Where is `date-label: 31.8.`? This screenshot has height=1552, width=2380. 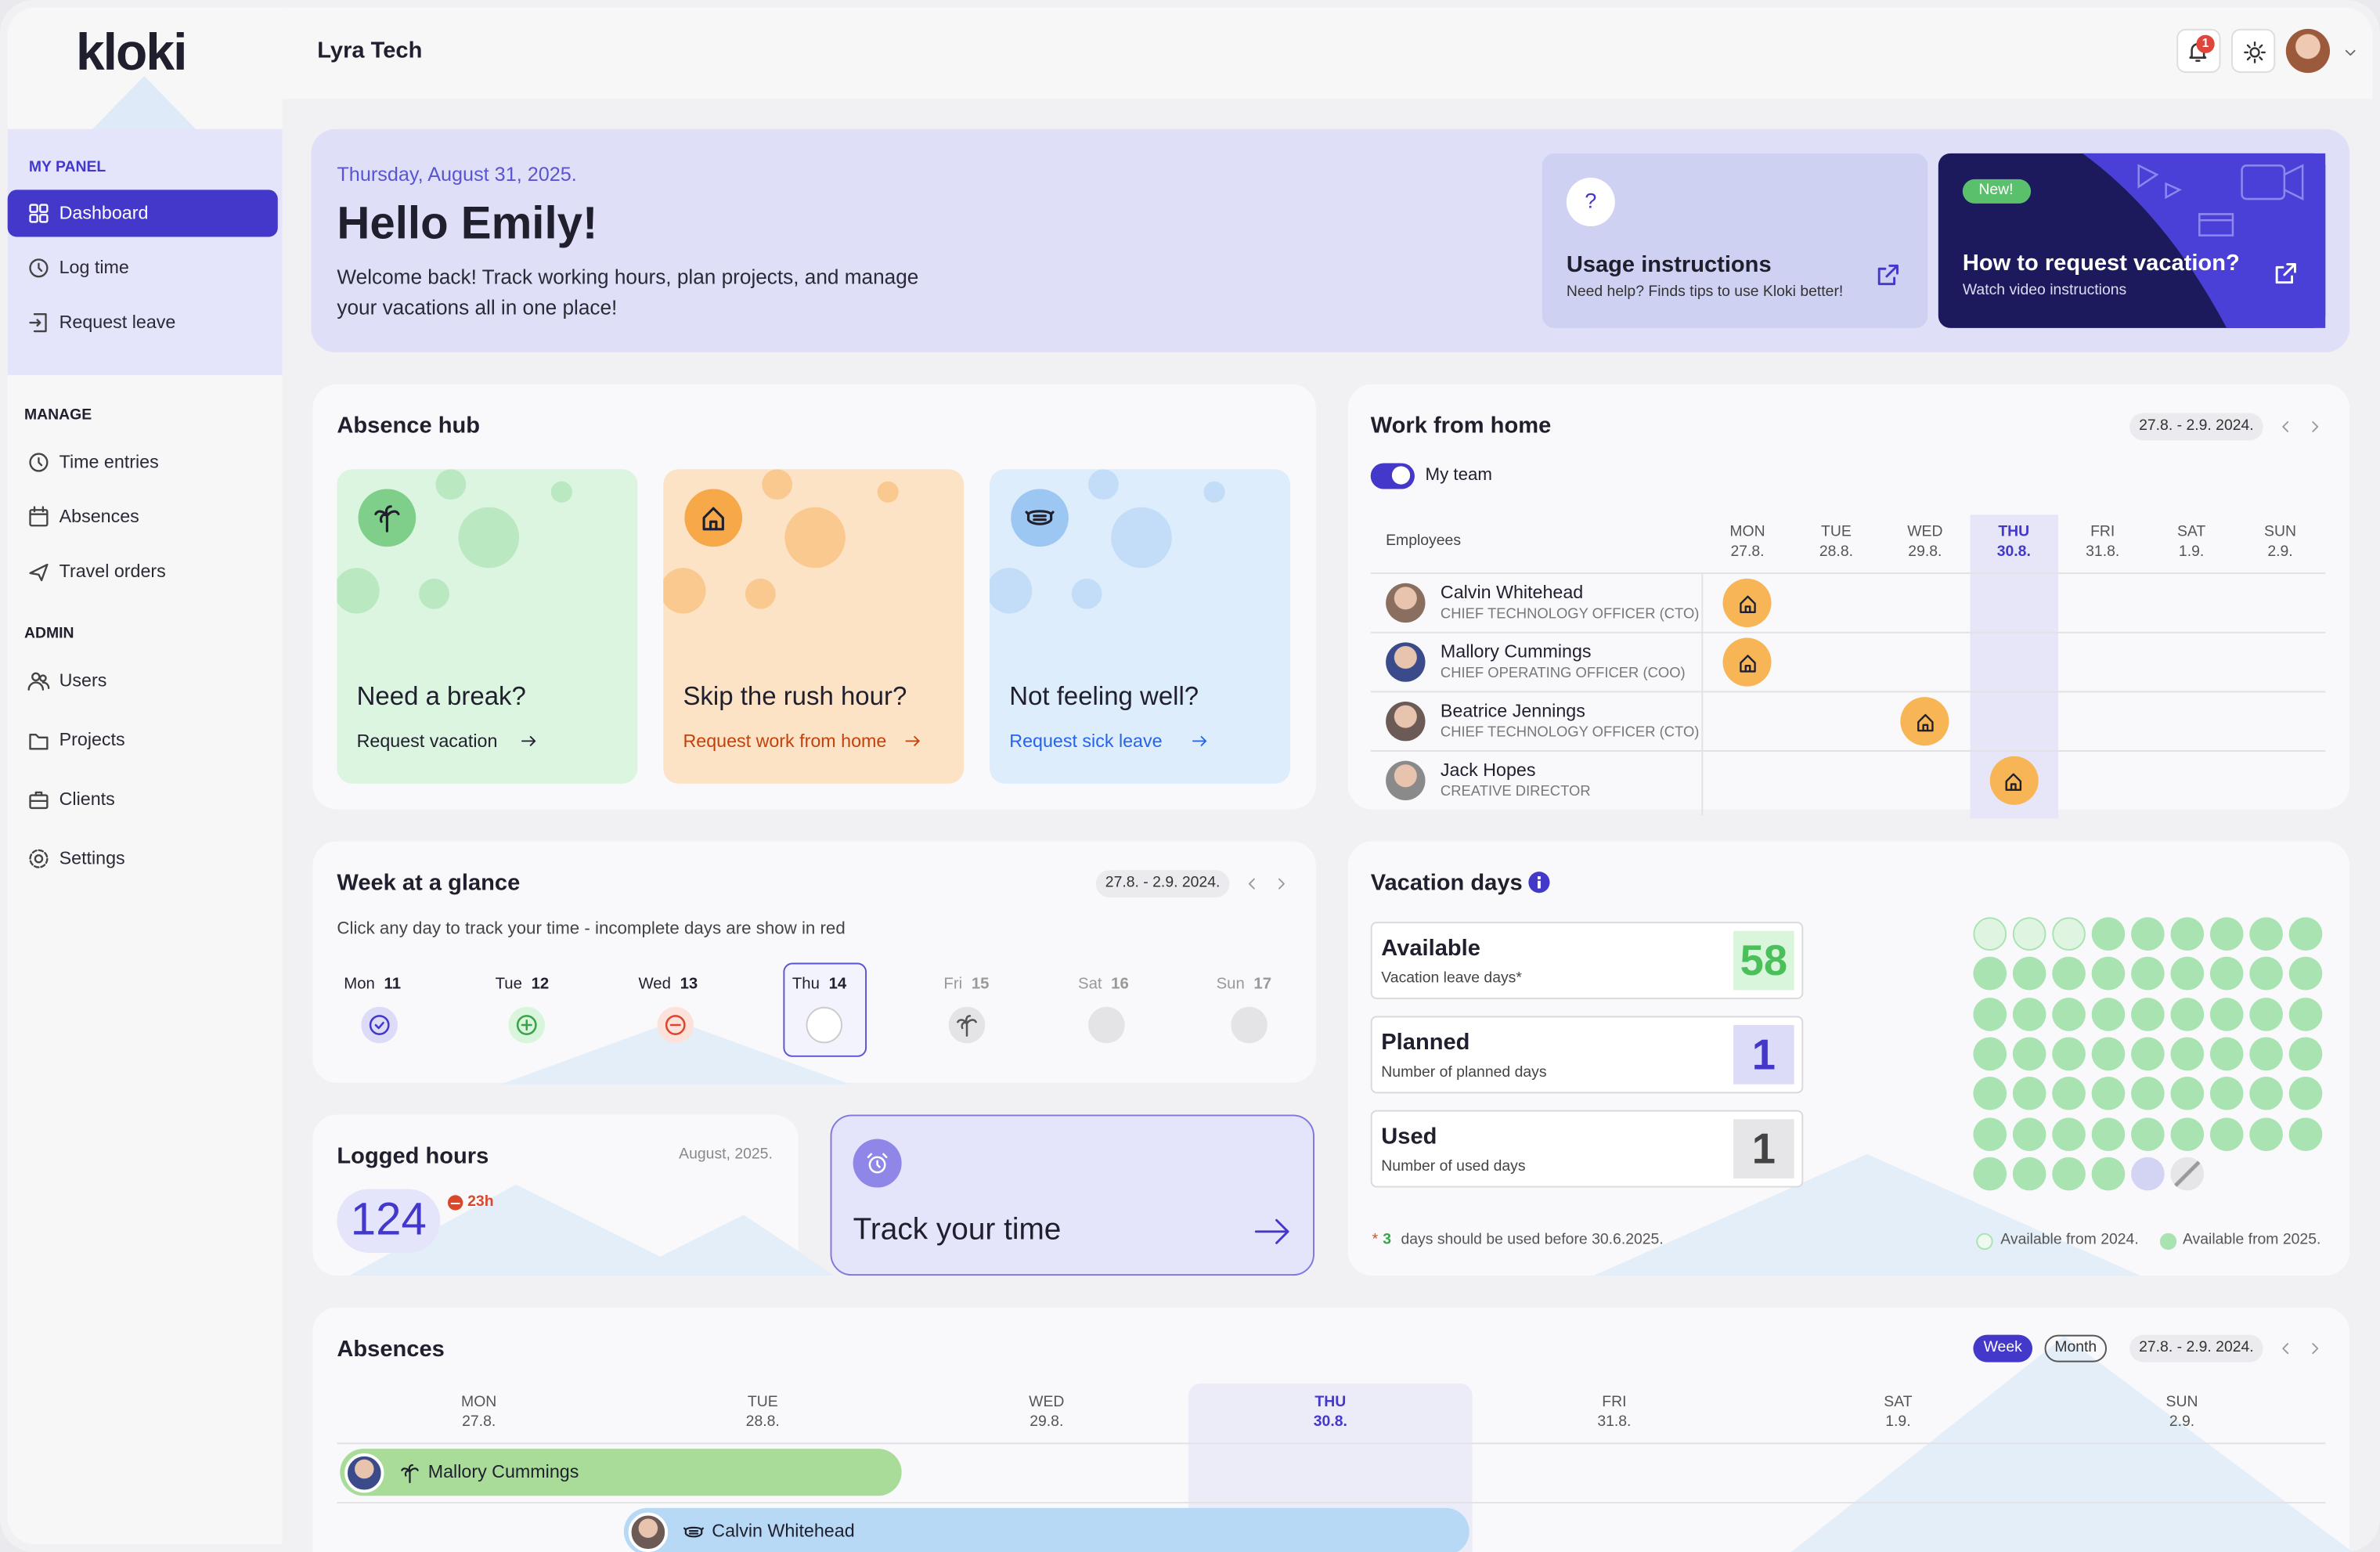
date-label: 31.8. is located at coordinates (1614, 1422).